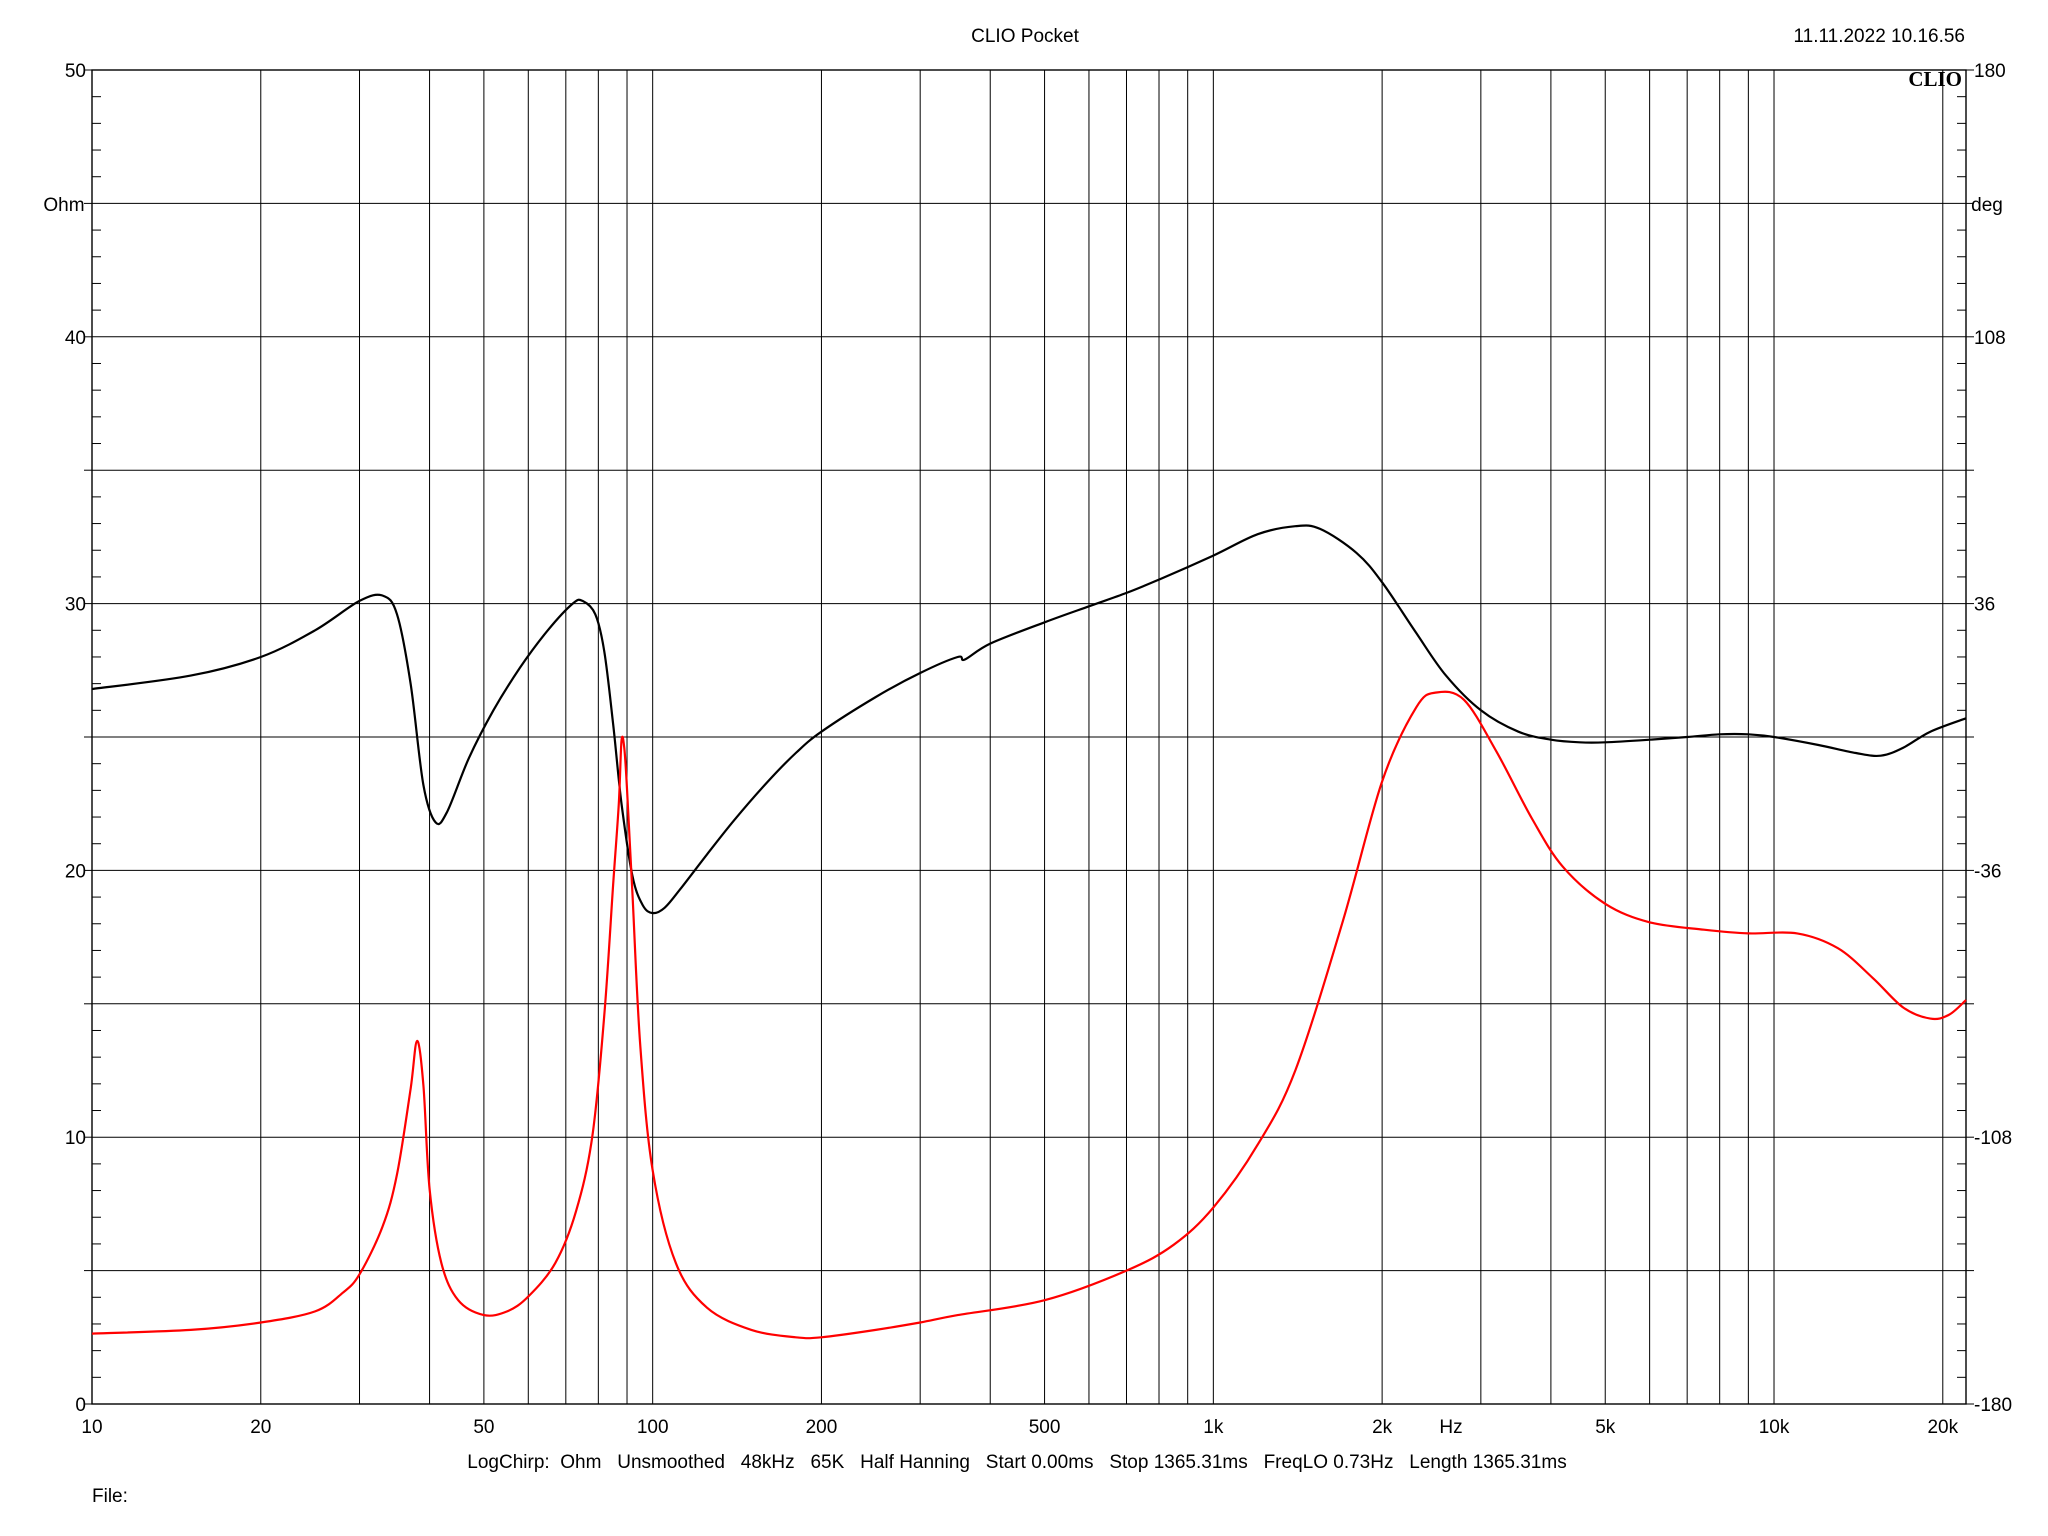 The width and height of the screenshot is (2048, 1536). What do you see at coordinates (1025, 36) in the screenshot?
I see `chart-title: CLIO Pocket` at bounding box center [1025, 36].